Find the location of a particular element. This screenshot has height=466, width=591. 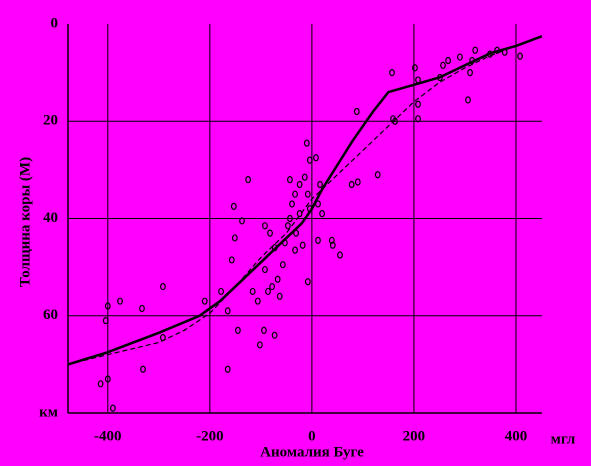

y-tick-label: 40 is located at coordinates (50, 218).